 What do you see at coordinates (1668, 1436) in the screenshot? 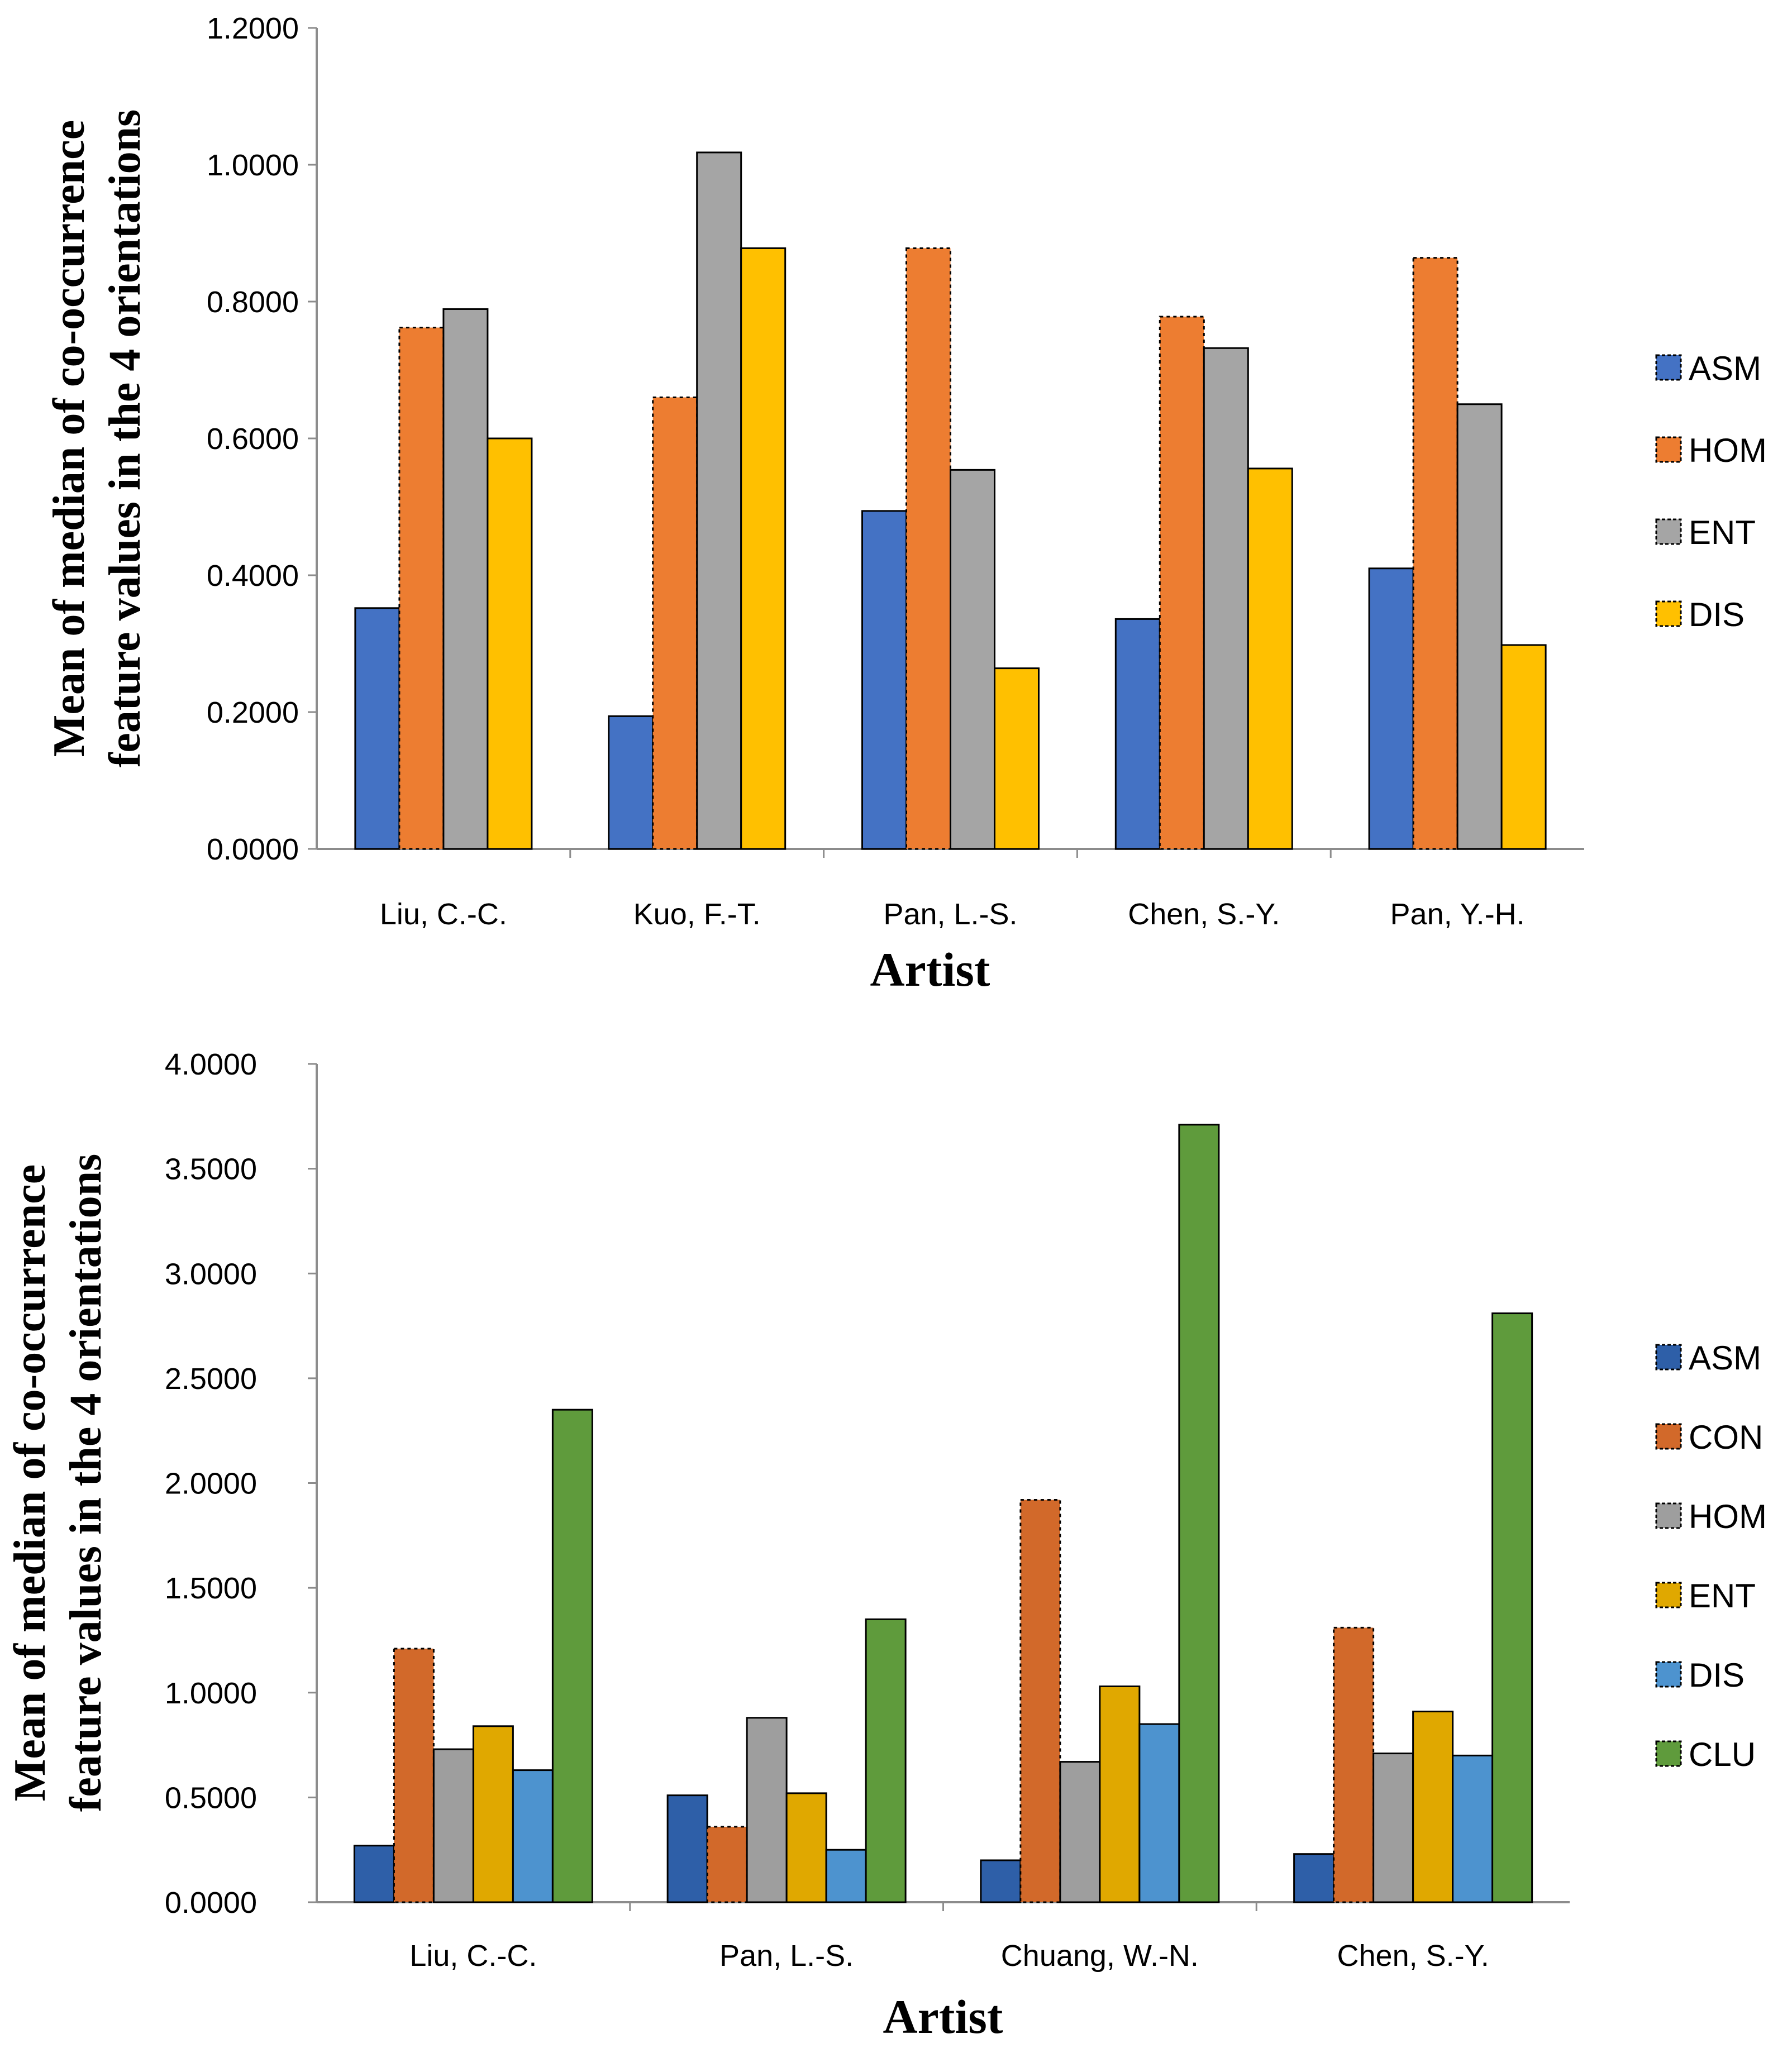
I see `legend-swatch-con` at bounding box center [1668, 1436].